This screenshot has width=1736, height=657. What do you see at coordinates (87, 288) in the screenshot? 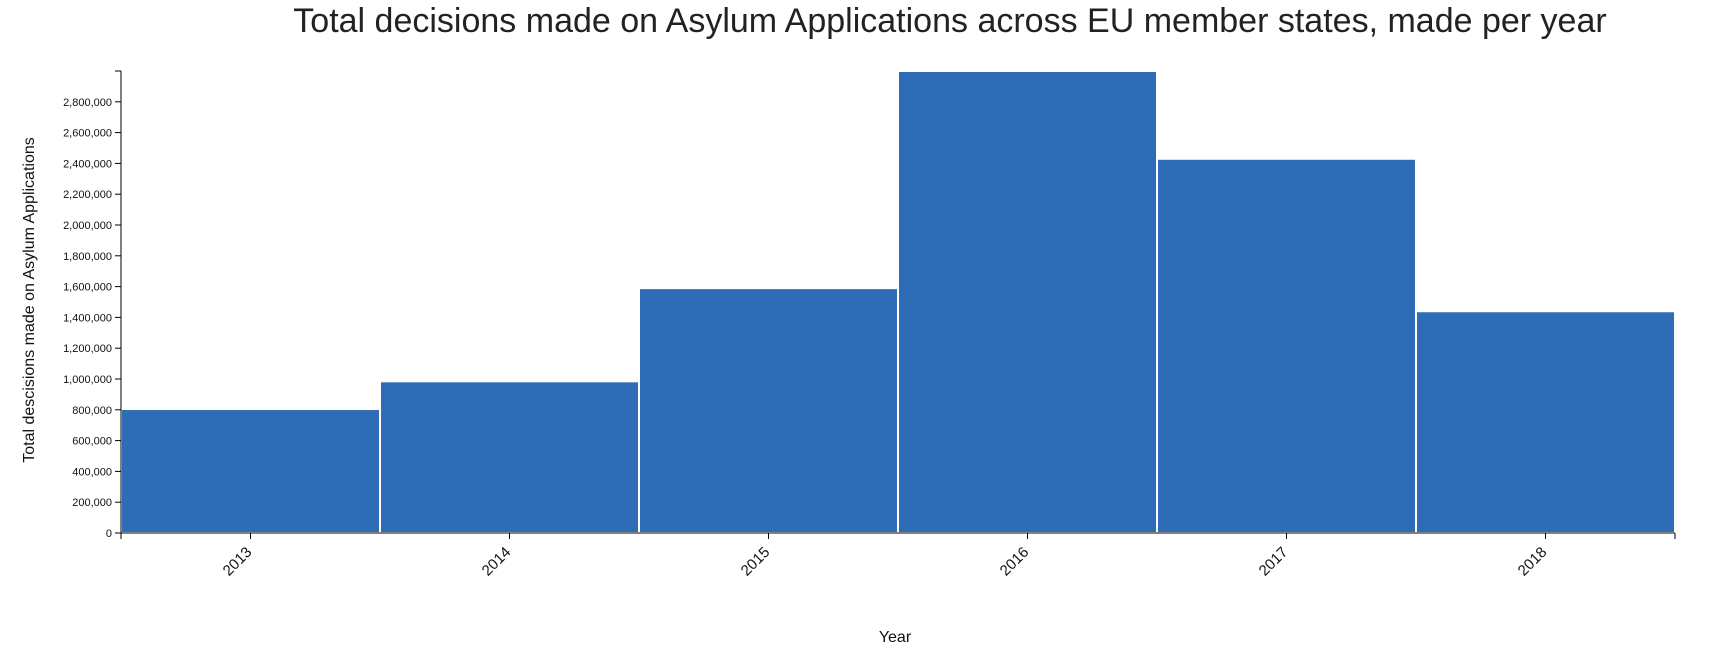
I see `y-tick-label: 1,600,000` at bounding box center [87, 288].